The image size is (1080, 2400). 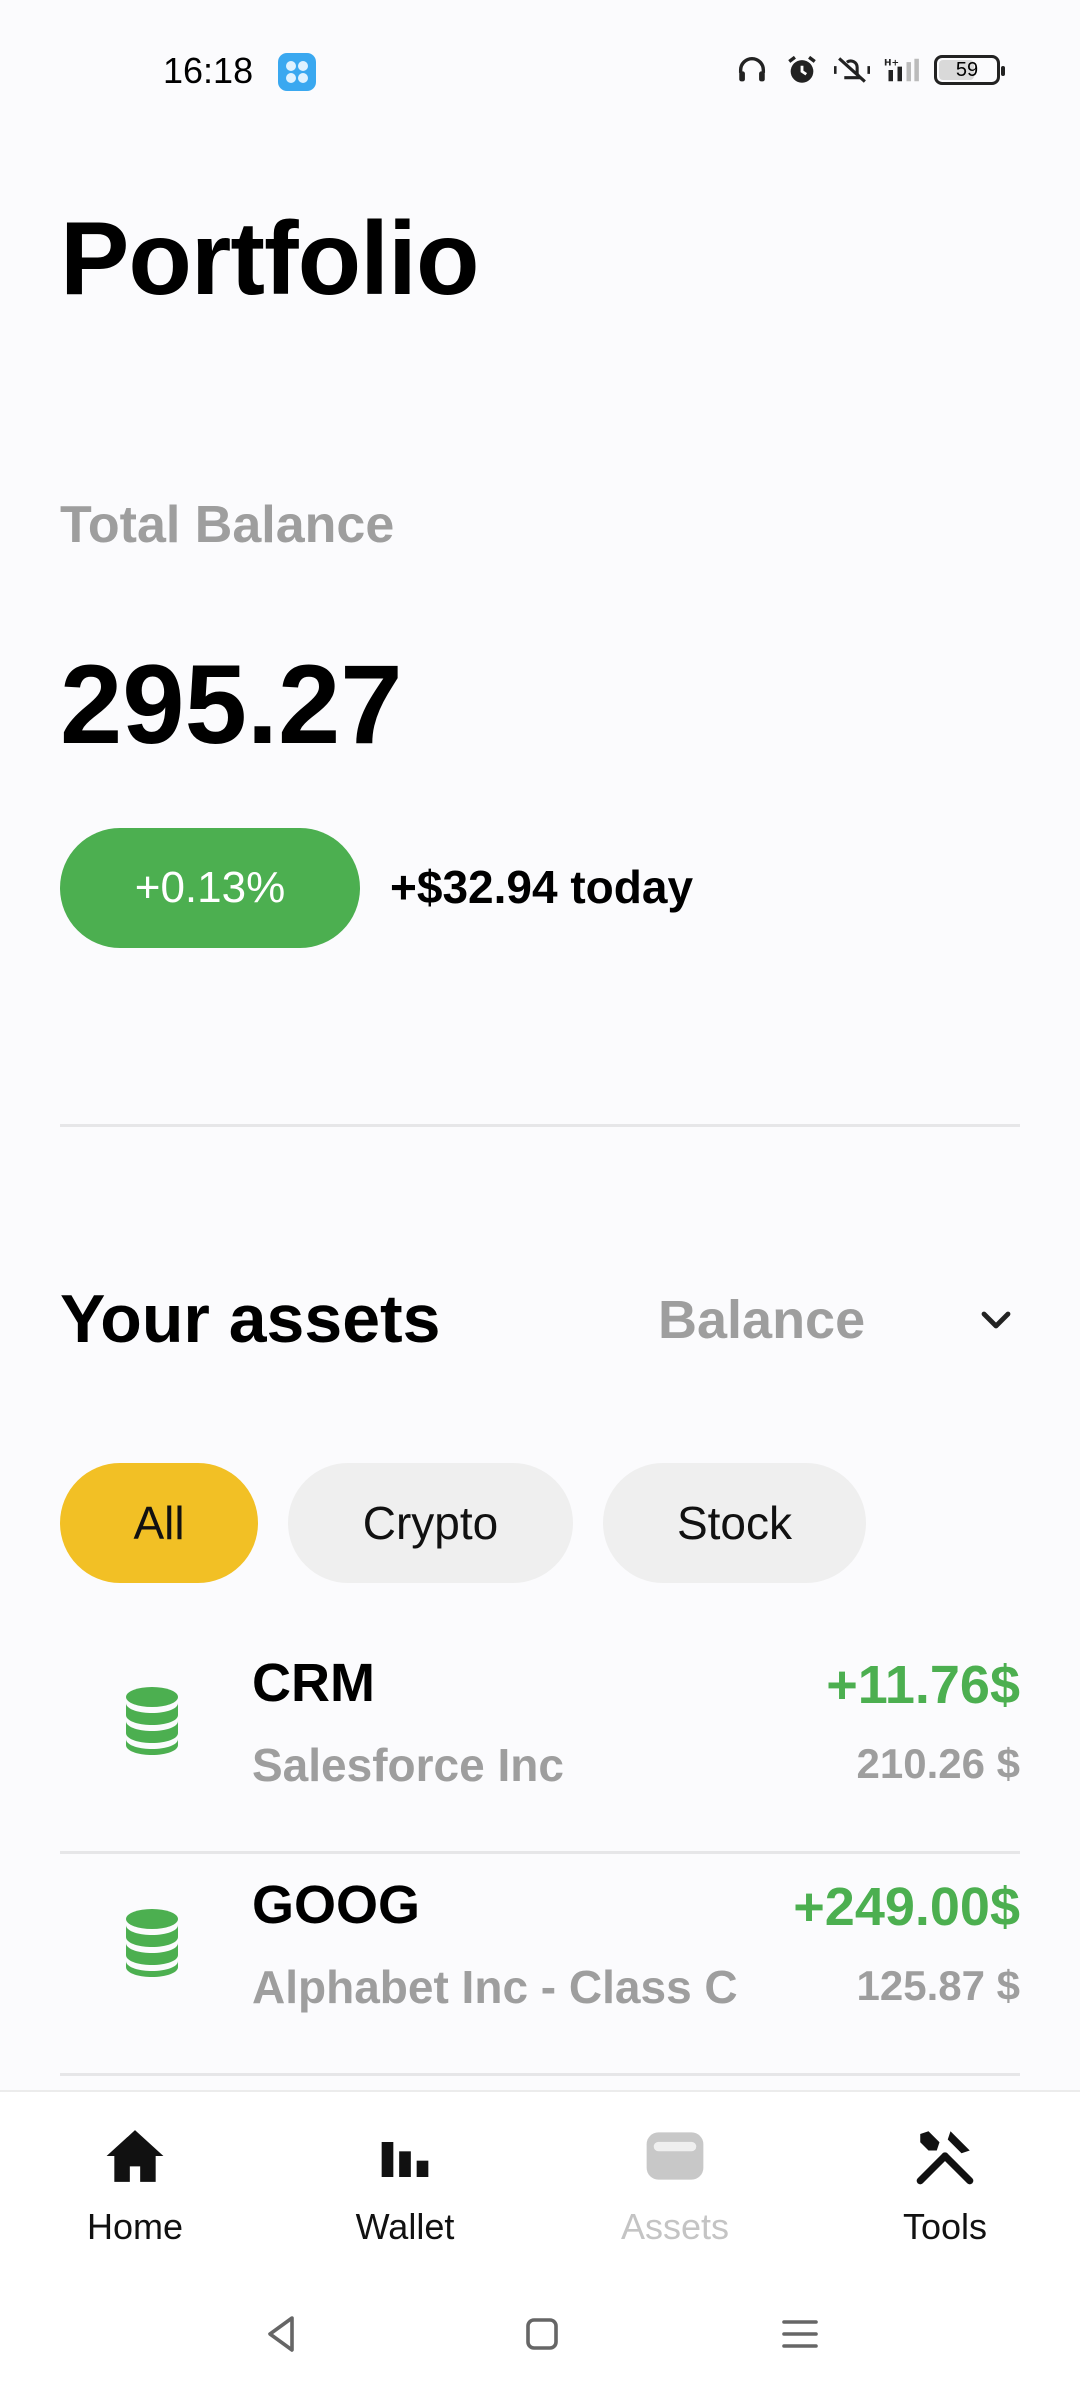 I want to click on chevron-down-icon, so click(x=996, y=1320).